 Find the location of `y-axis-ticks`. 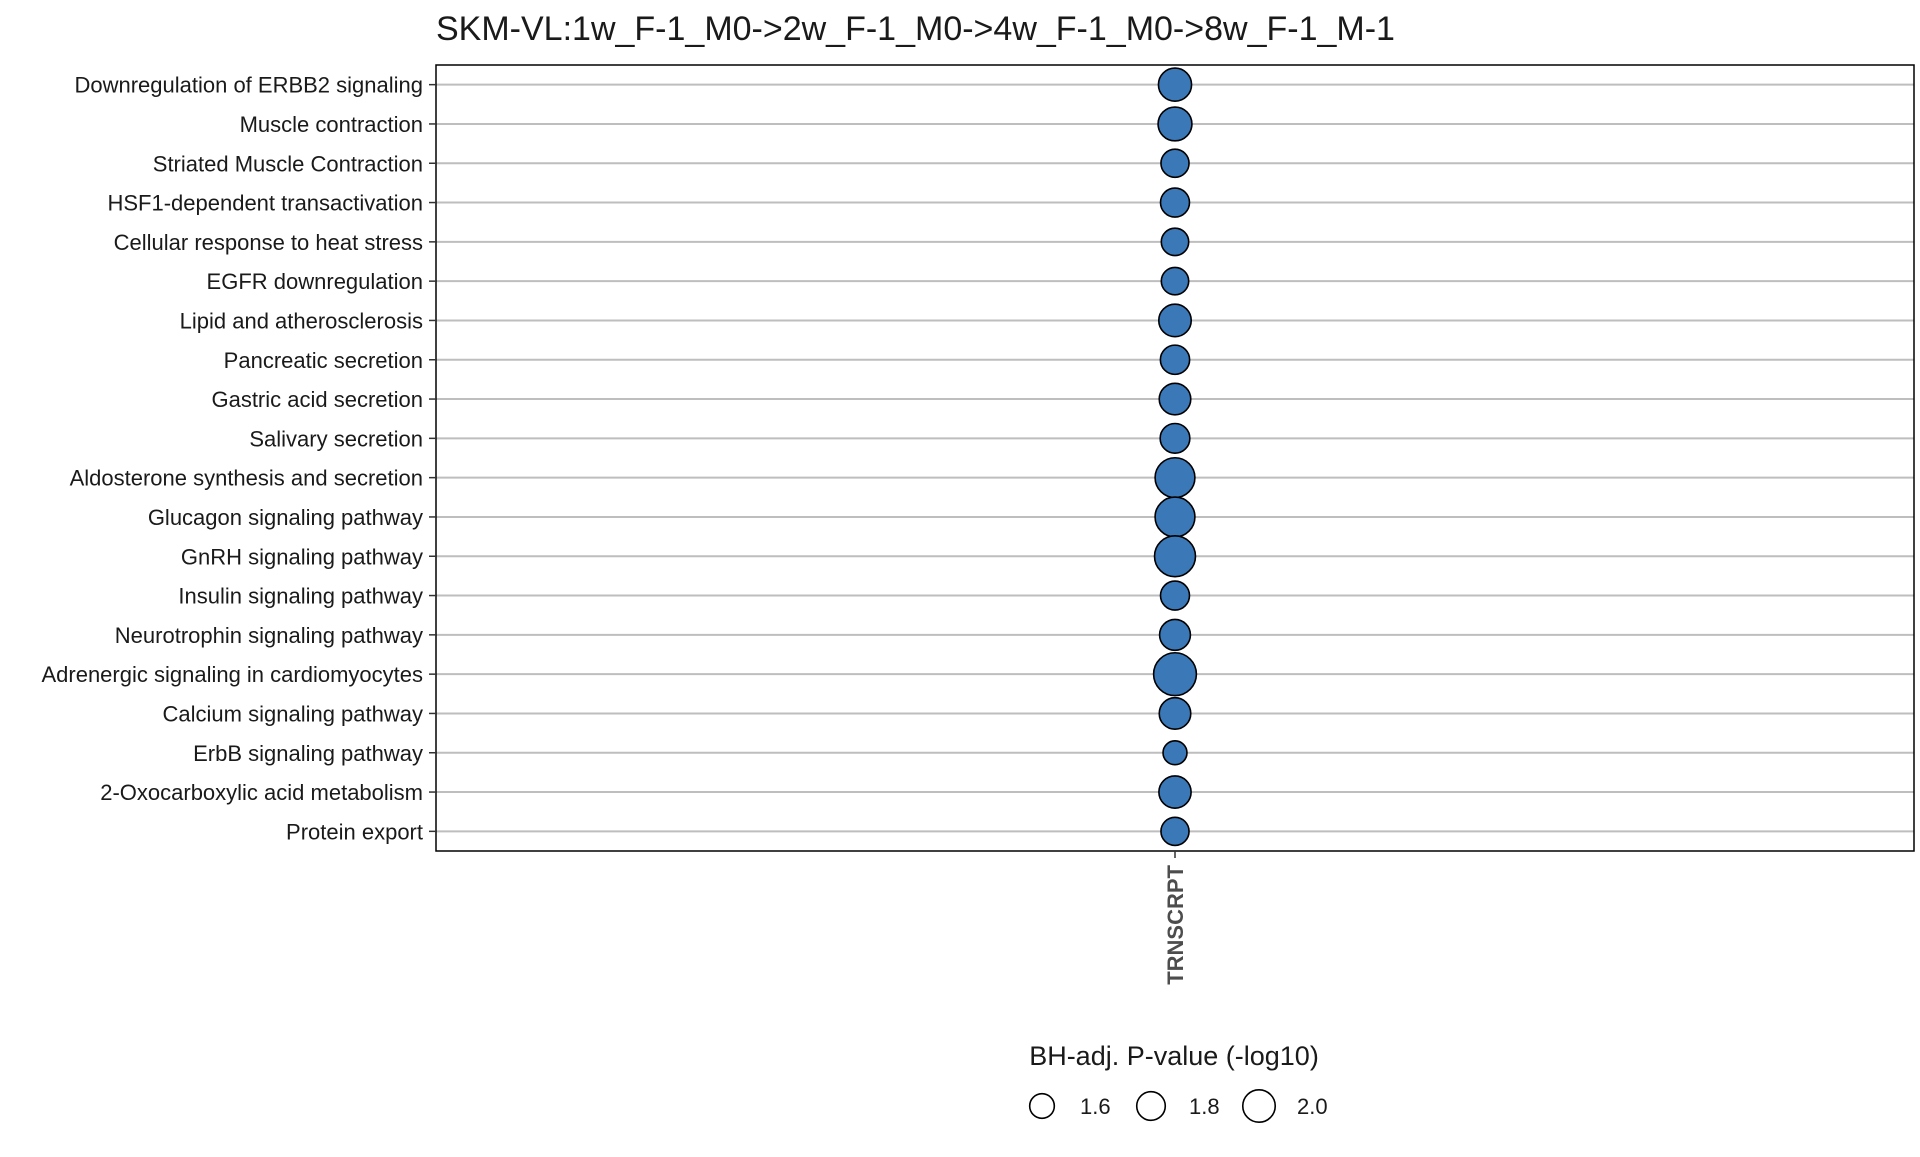

y-axis-ticks is located at coordinates (432, 458).